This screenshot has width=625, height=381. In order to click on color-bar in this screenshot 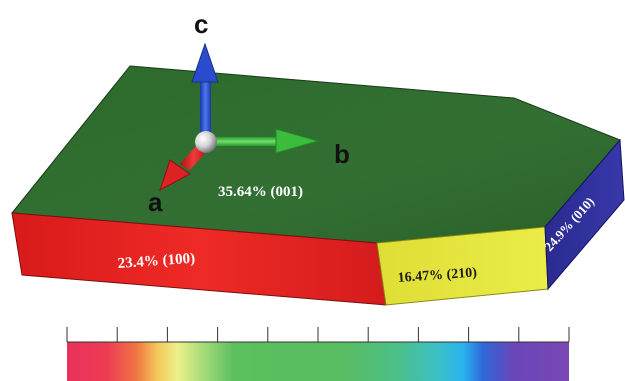, I will do `click(318, 354)`.